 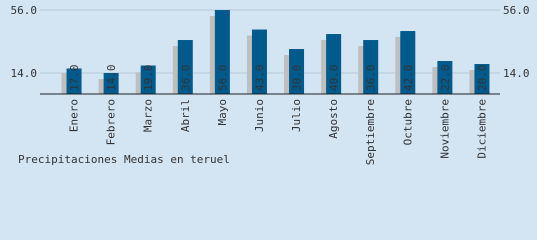 What do you see at coordinates (124, 159) in the screenshot?
I see `chart-title: Precipitaciones Medias en teruel` at bounding box center [124, 159].